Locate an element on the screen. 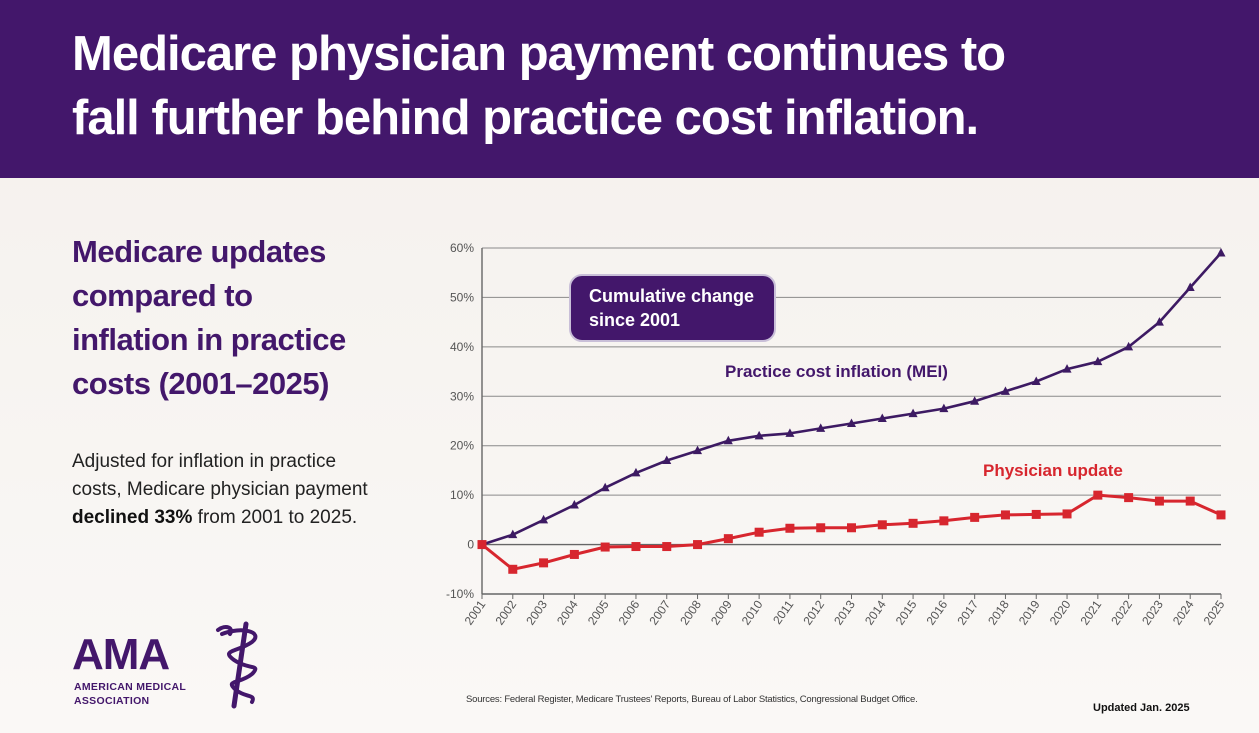 The width and height of the screenshot is (1259, 733). x-tick-label: 2007 is located at coordinates (659, 612).